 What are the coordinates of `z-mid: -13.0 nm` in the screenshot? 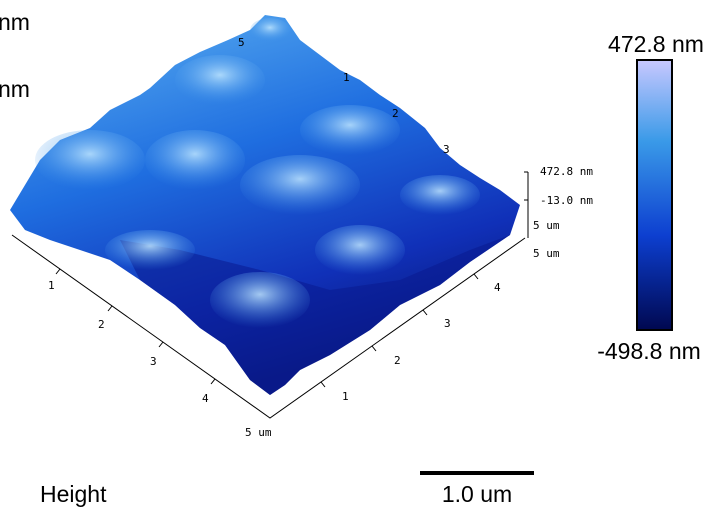 It's located at (566, 200).